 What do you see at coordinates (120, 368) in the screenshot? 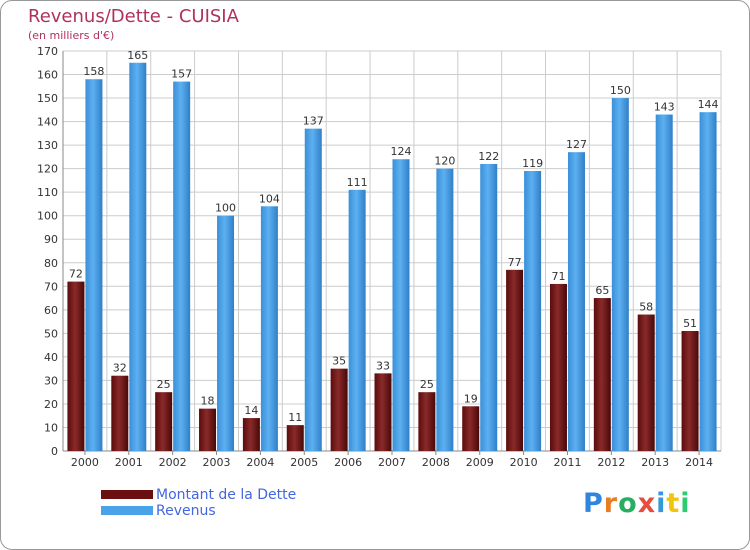
I see `value-label-dette: 32` at bounding box center [120, 368].